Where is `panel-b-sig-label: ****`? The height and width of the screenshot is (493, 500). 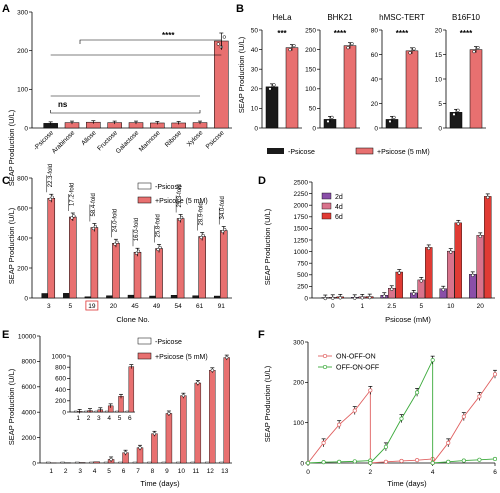 panel-b-sig-label: **** is located at coordinates (402, 33).